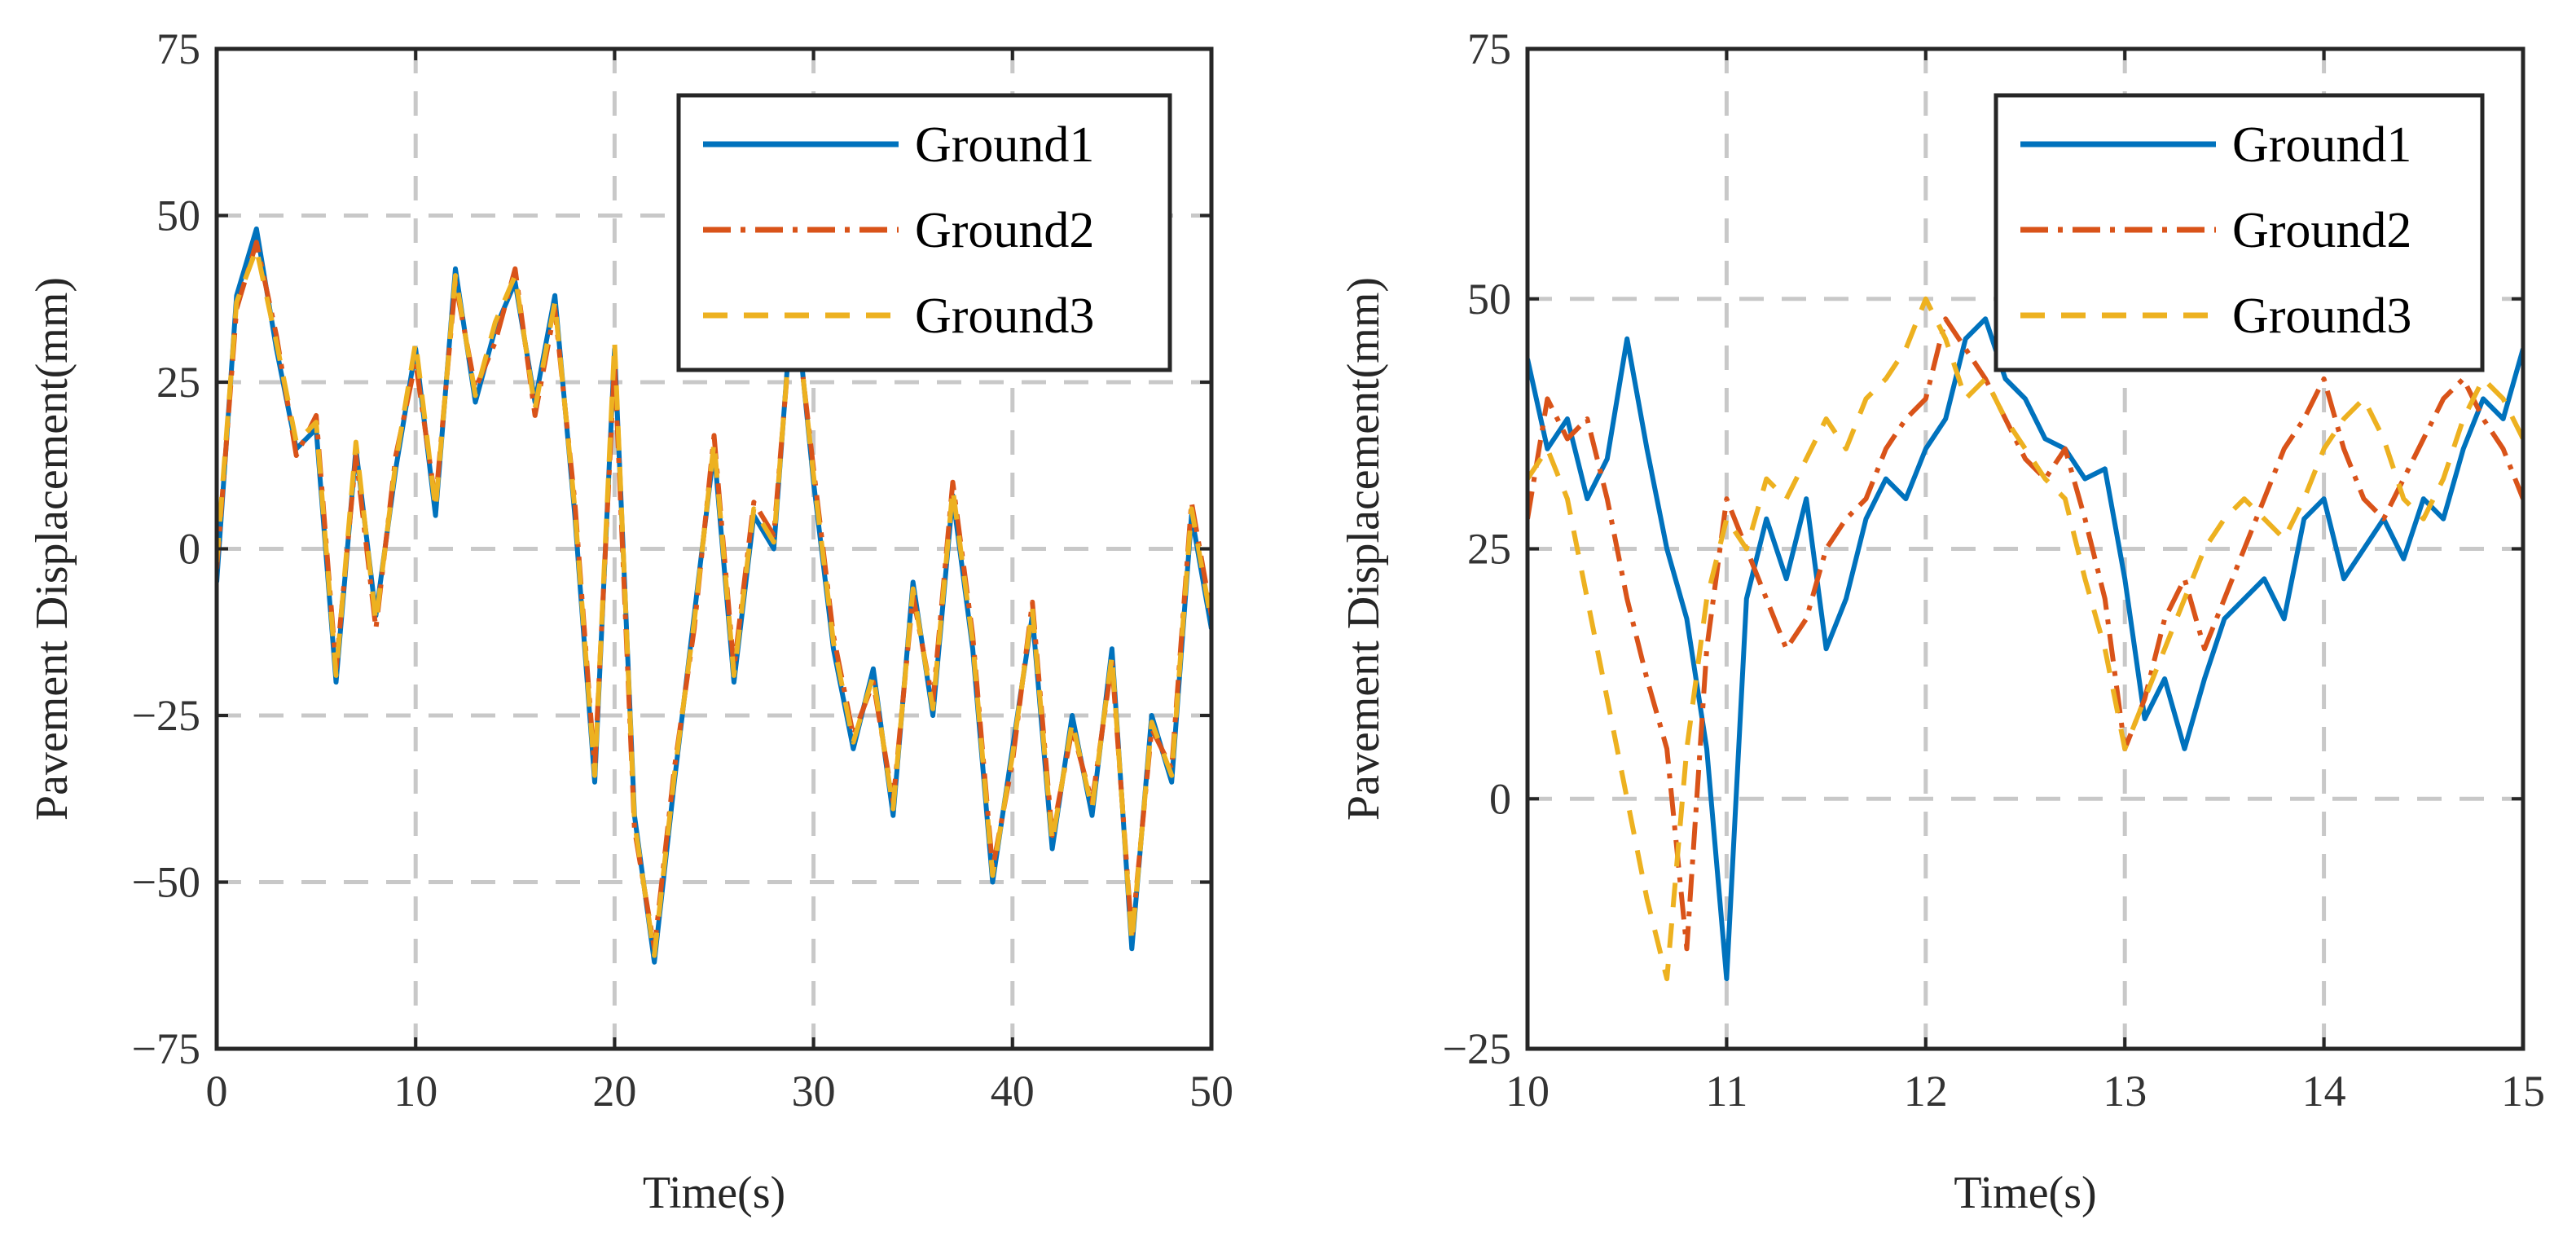 Image resolution: width=2576 pixels, height=1237 pixels. Describe the element at coordinates (2125, 1091) in the screenshot. I see `x-tick-label: 13` at that location.